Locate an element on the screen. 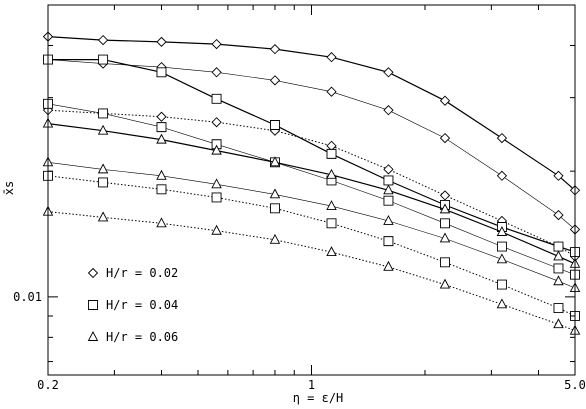  legend: H/r = 0.02 H/r = 0.04 H/r = 0.06 is located at coordinates (132, 305).